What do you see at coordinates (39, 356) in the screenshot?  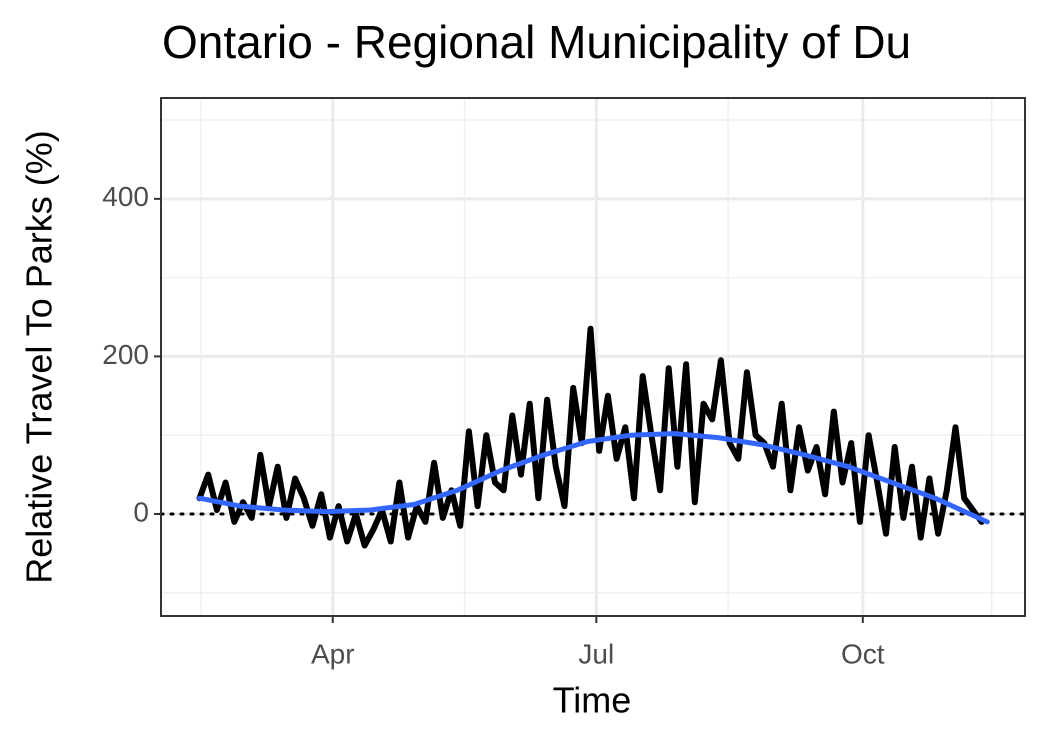 I see `y-axis-label: Relative Travel To Parks (%)` at bounding box center [39, 356].